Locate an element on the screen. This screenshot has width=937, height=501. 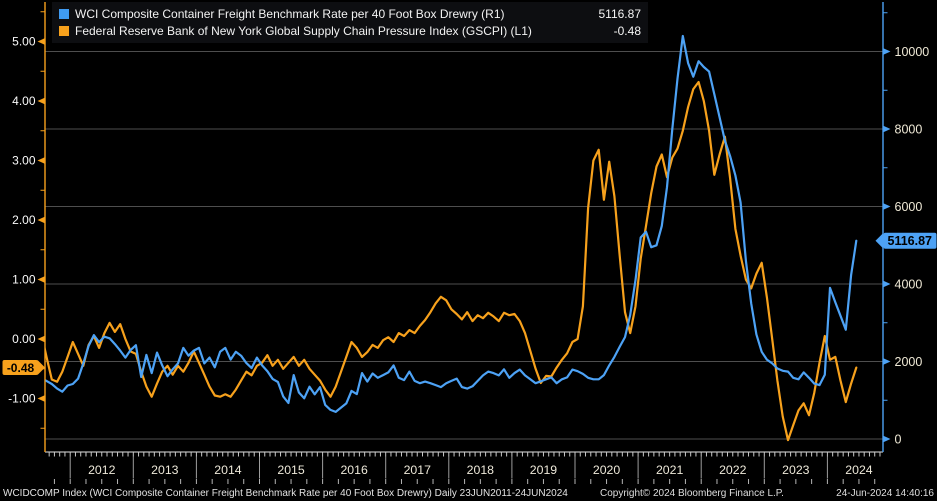
x-tick-label: 2015 is located at coordinates (291, 470).